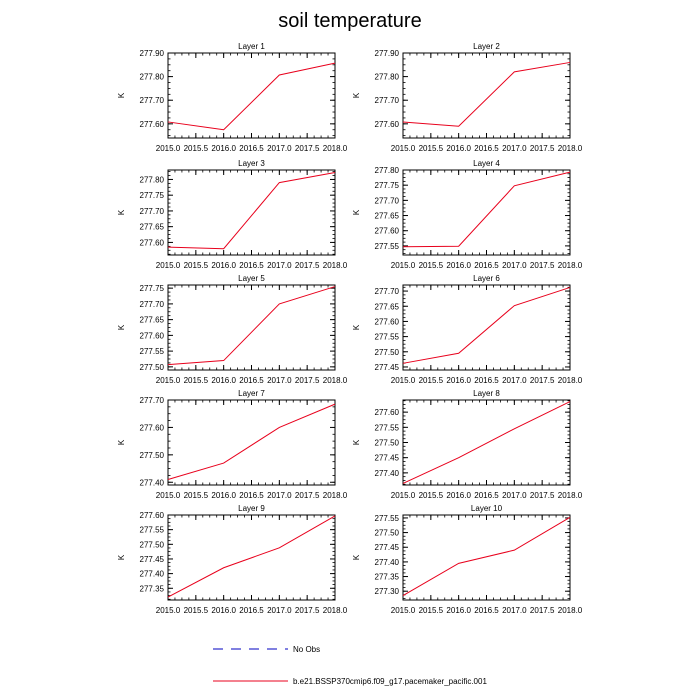  Describe the element at coordinates (387, 591) in the screenshot. I see `y-tick-label: 277.30` at that location.